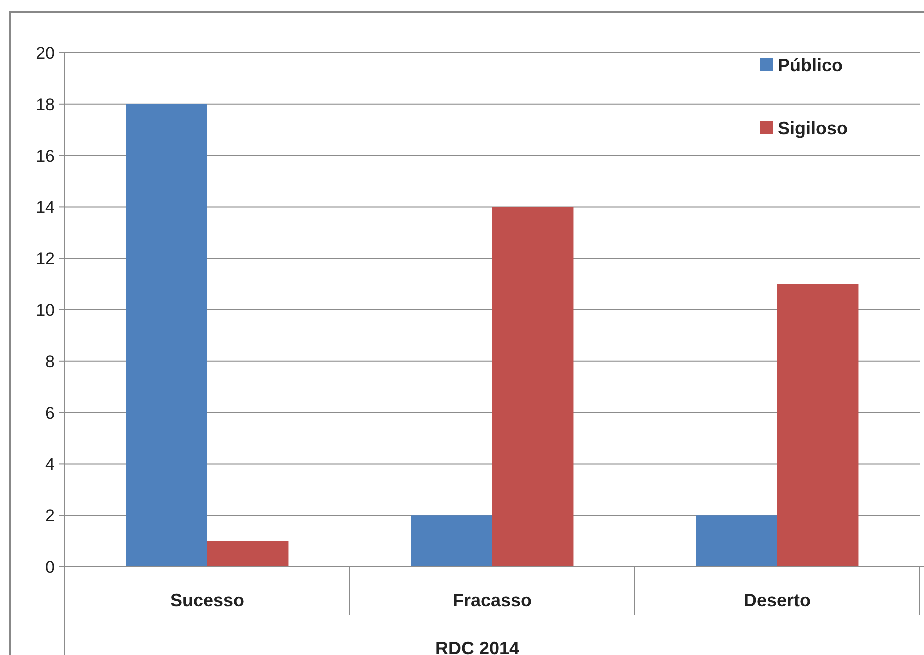 The image size is (924, 655). Describe the element at coordinates (492, 600) in the screenshot. I see `x-tick-label: Fracasso` at that location.